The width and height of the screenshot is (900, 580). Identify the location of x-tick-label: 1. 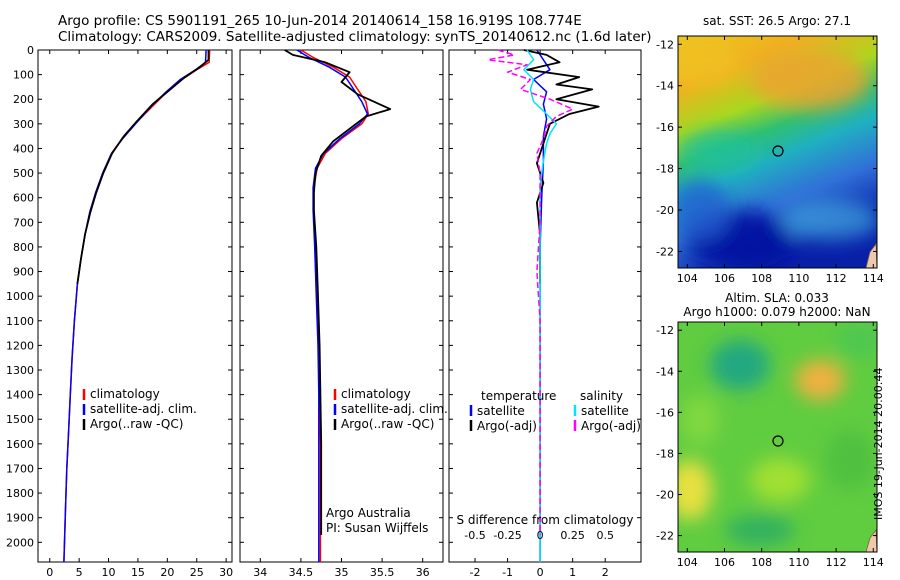
(572, 572).